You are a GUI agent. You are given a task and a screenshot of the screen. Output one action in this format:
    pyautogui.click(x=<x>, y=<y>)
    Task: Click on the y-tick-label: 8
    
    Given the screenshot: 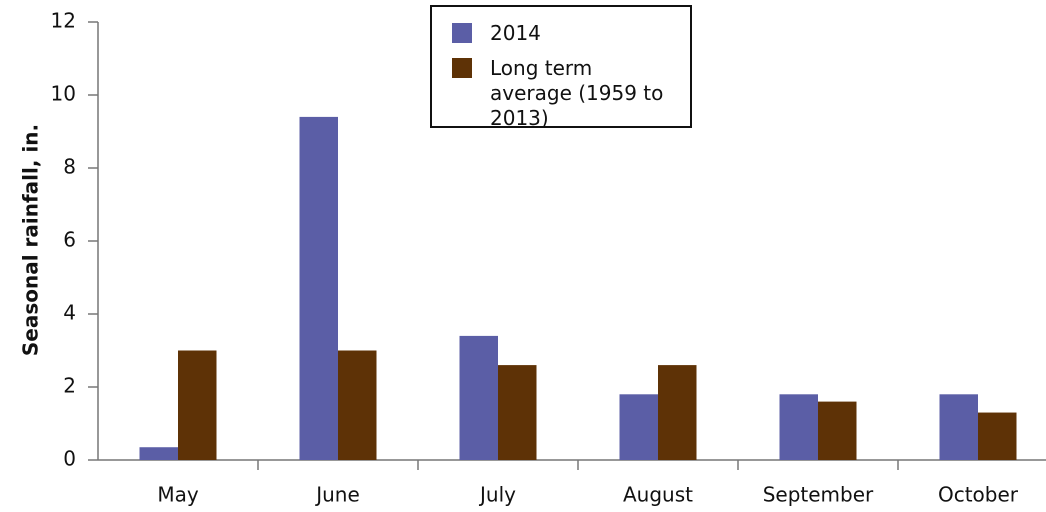 What is the action you would take?
    pyautogui.click(x=69, y=167)
    